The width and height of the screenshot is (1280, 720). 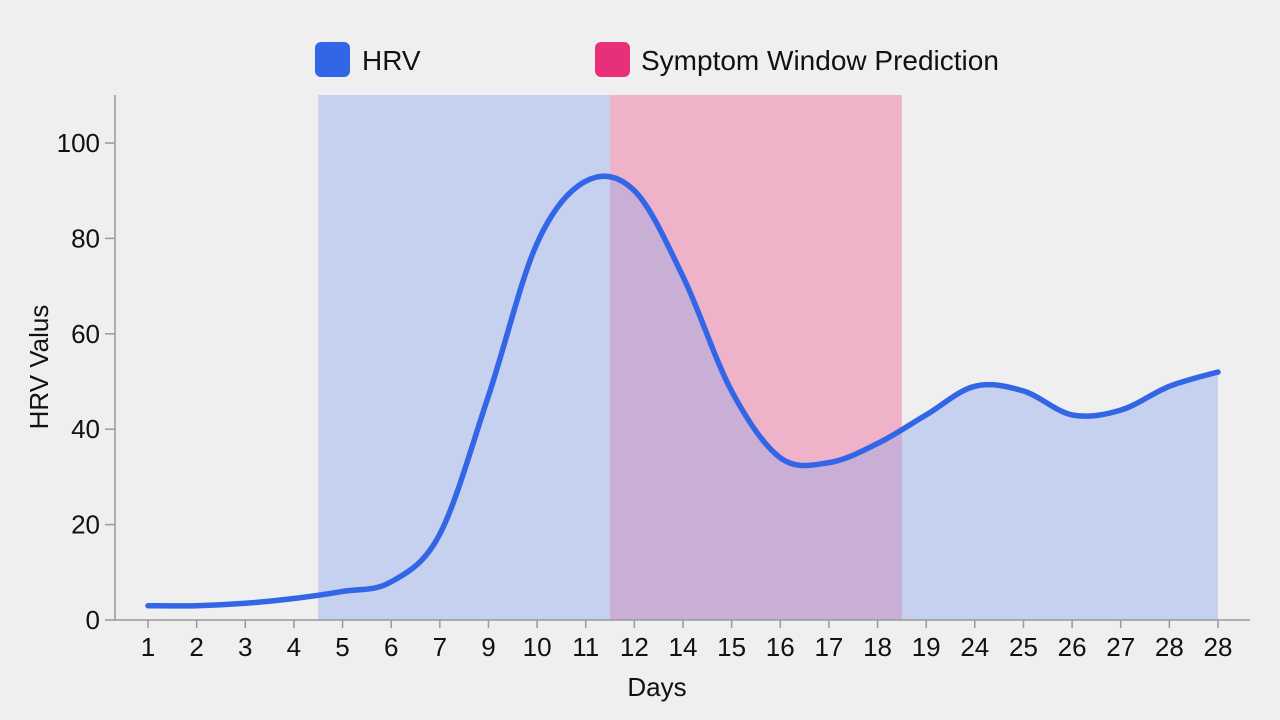 I want to click on x-axis-ticks: 1 2 3 4 5 6 7 9 10 11 12 14 15 16 17 18 19 24 25 26 27 28 28, so click(x=687, y=641).